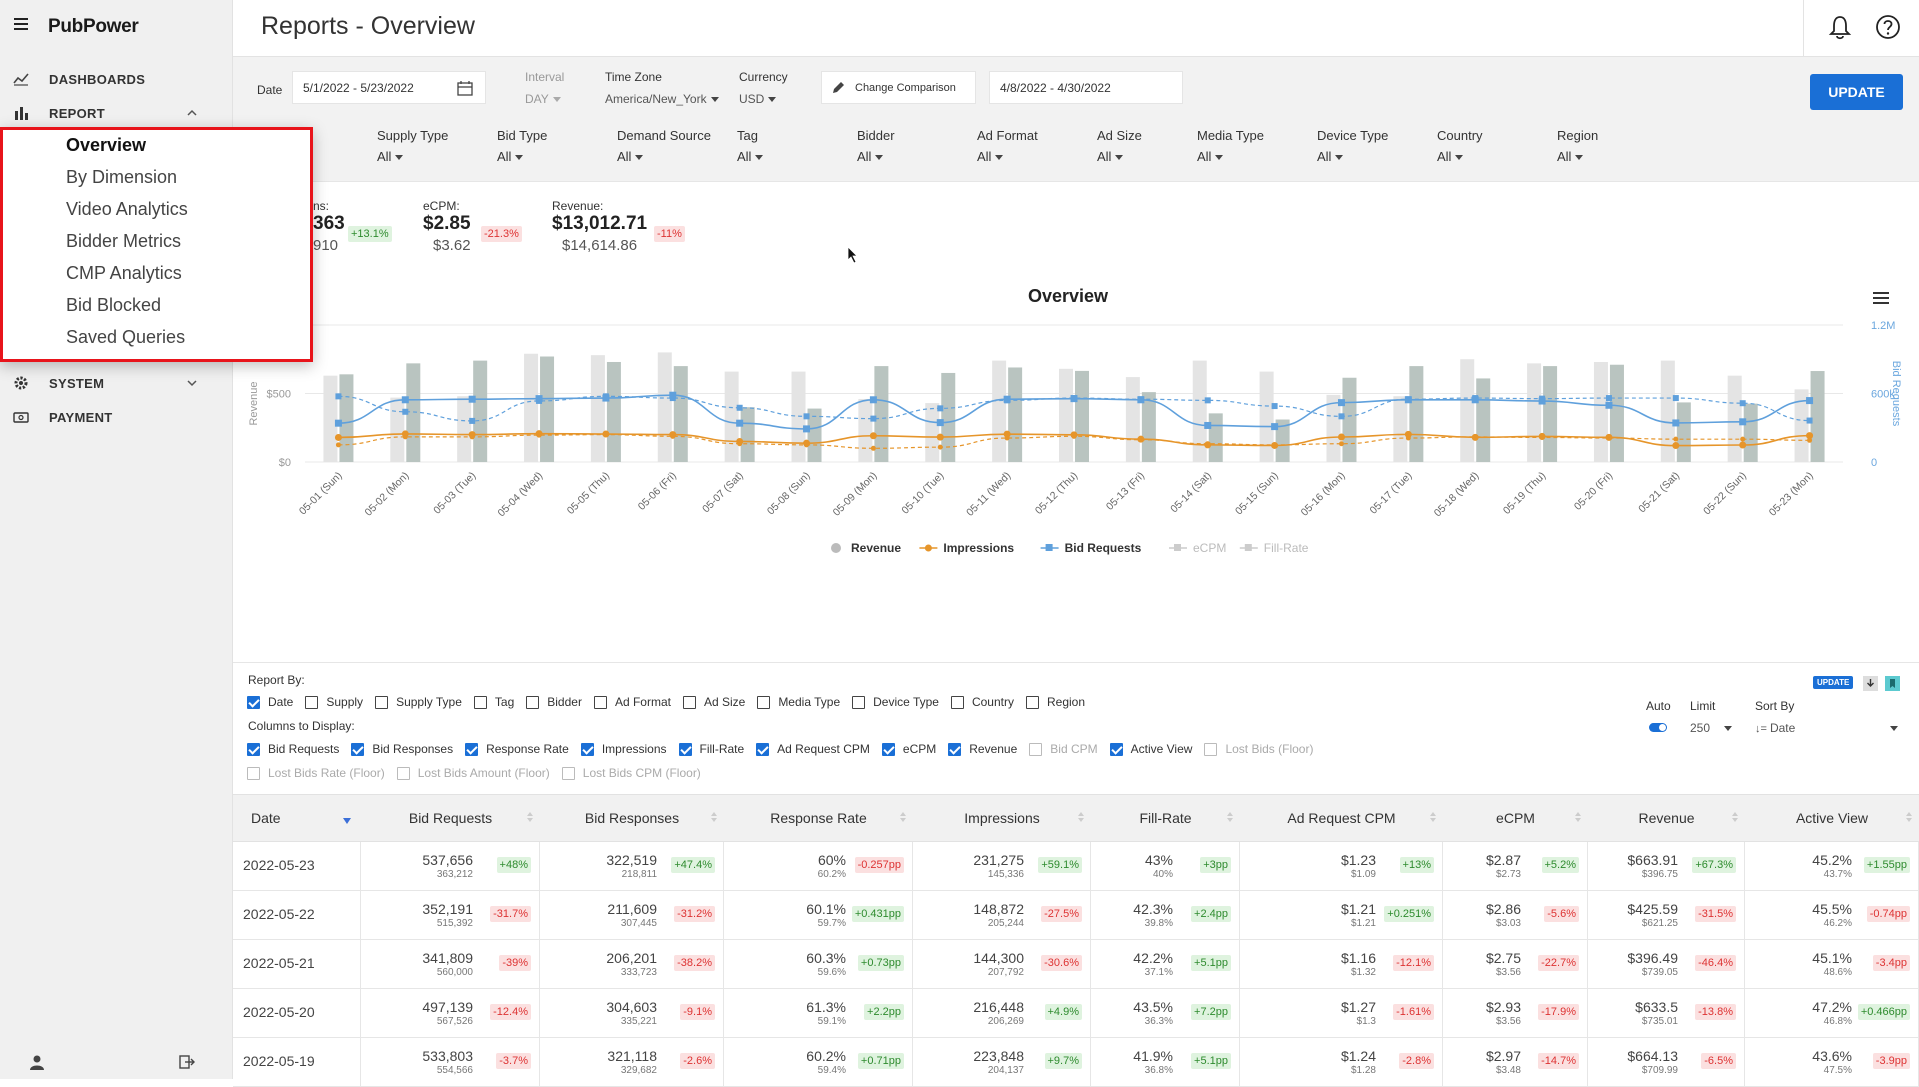  Describe the element at coordinates (632, 818) in the screenshot. I see `column-header-bid-responses: Bid Responses` at that location.